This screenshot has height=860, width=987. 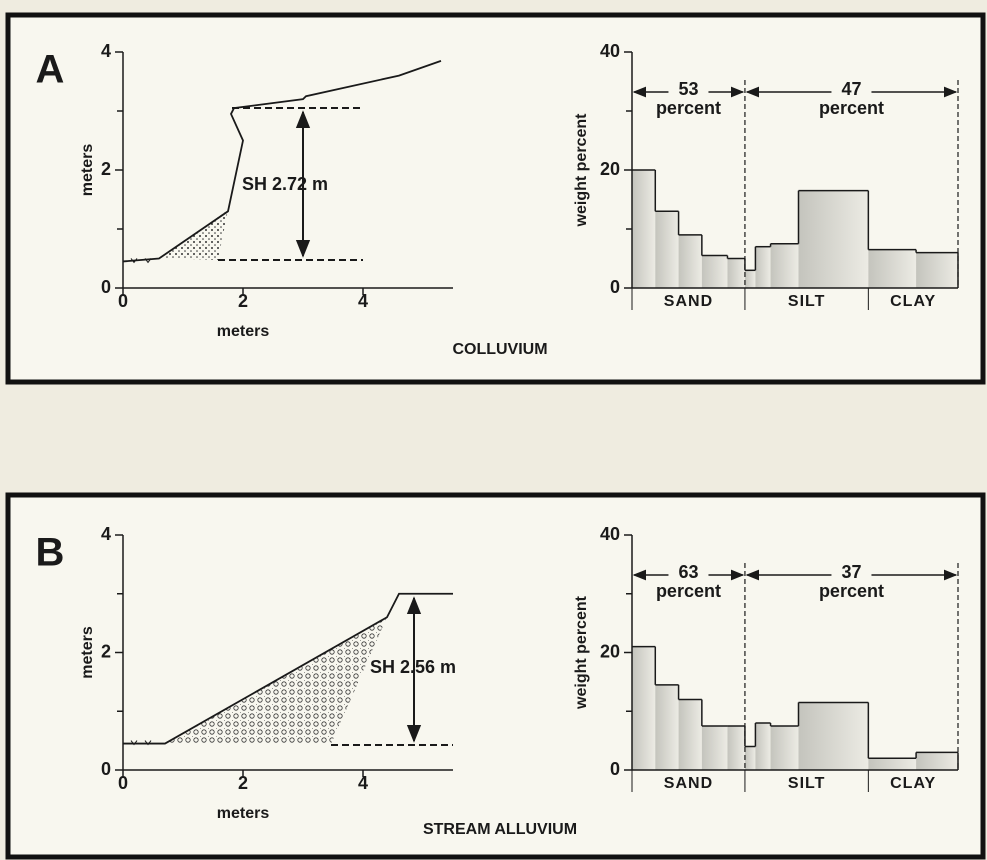 I want to click on share-value: 37, so click(x=851, y=572).